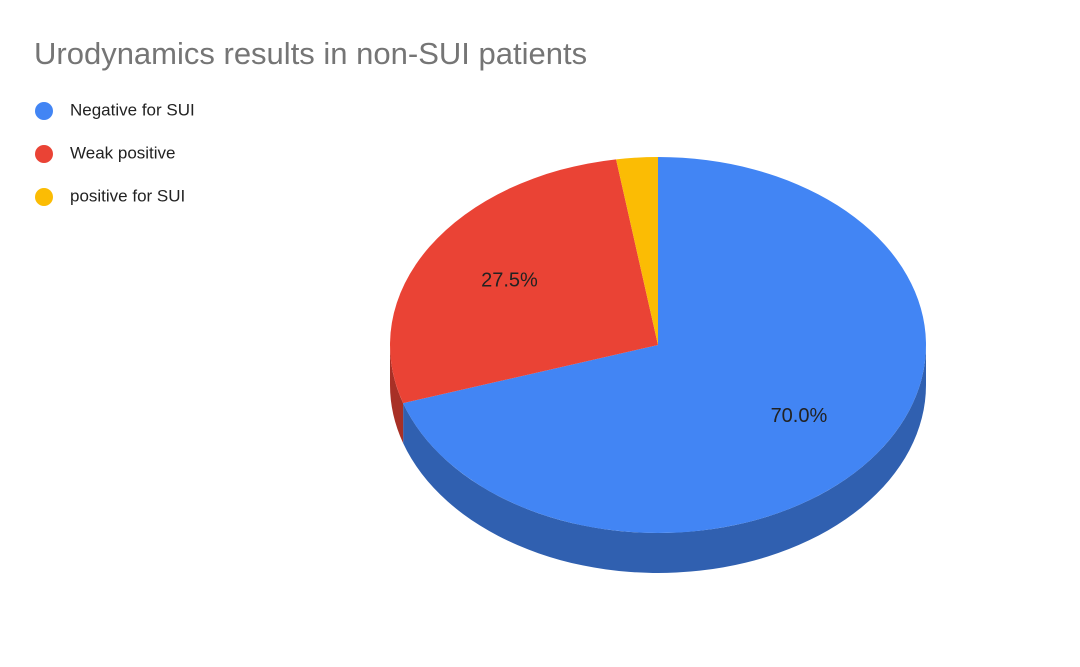 The width and height of the screenshot is (1080, 667). Describe the element at coordinates (509, 280) in the screenshot. I see `data-label: 27.5%` at that location.